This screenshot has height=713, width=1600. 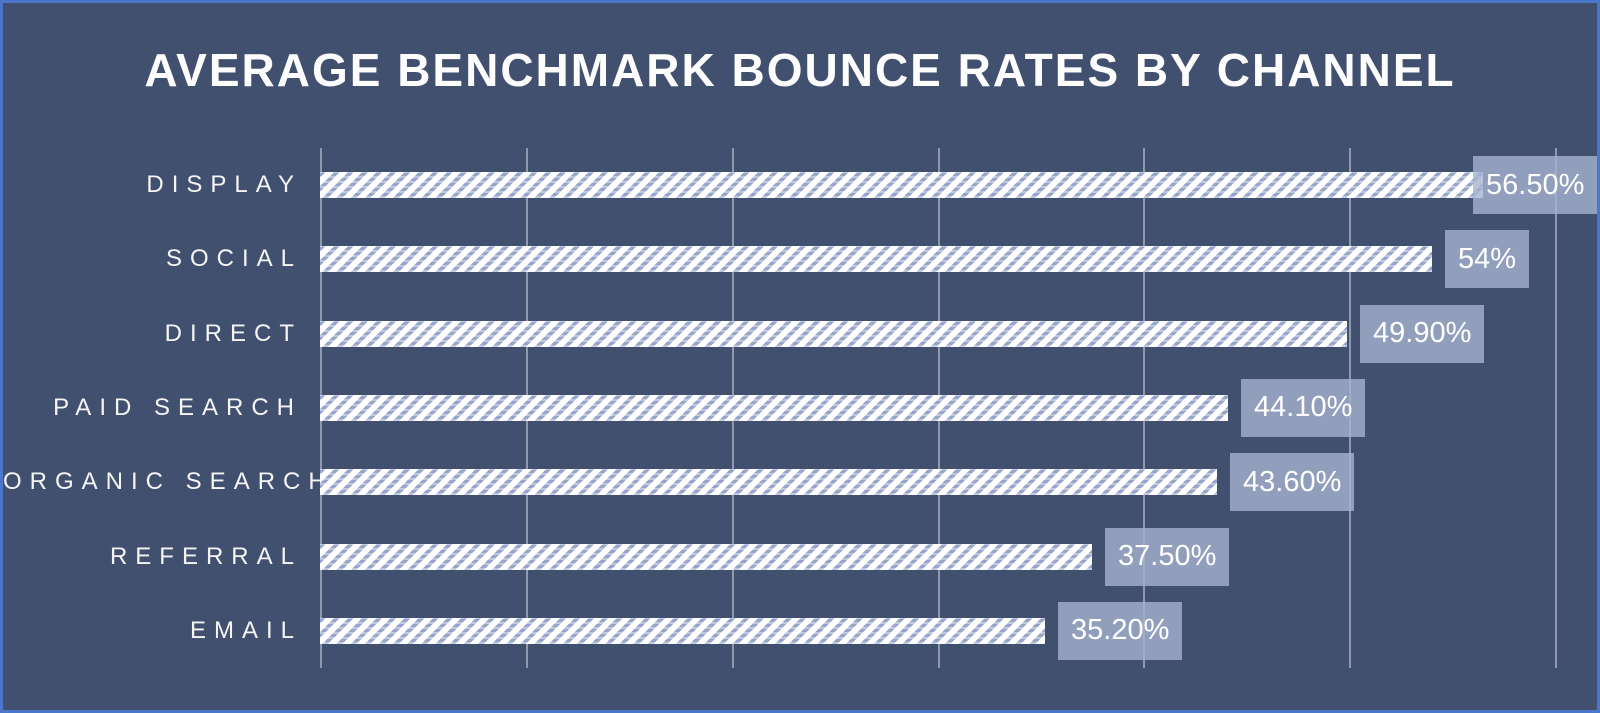 What do you see at coordinates (1422, 333) in the screenshot?
I see `value-label: 49.90%` at bounding box center [1422, 333].